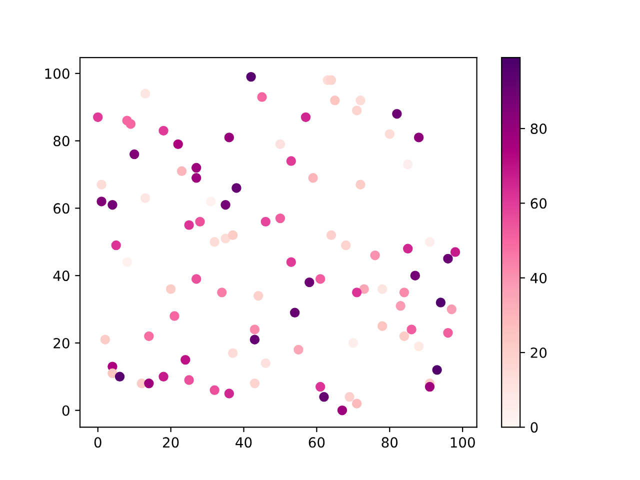 The width and height of the screenshot is (640, 480). Describe the element at coordinates (62, 343) in the screenshot. I see `y-tick-label: 20` at that location.